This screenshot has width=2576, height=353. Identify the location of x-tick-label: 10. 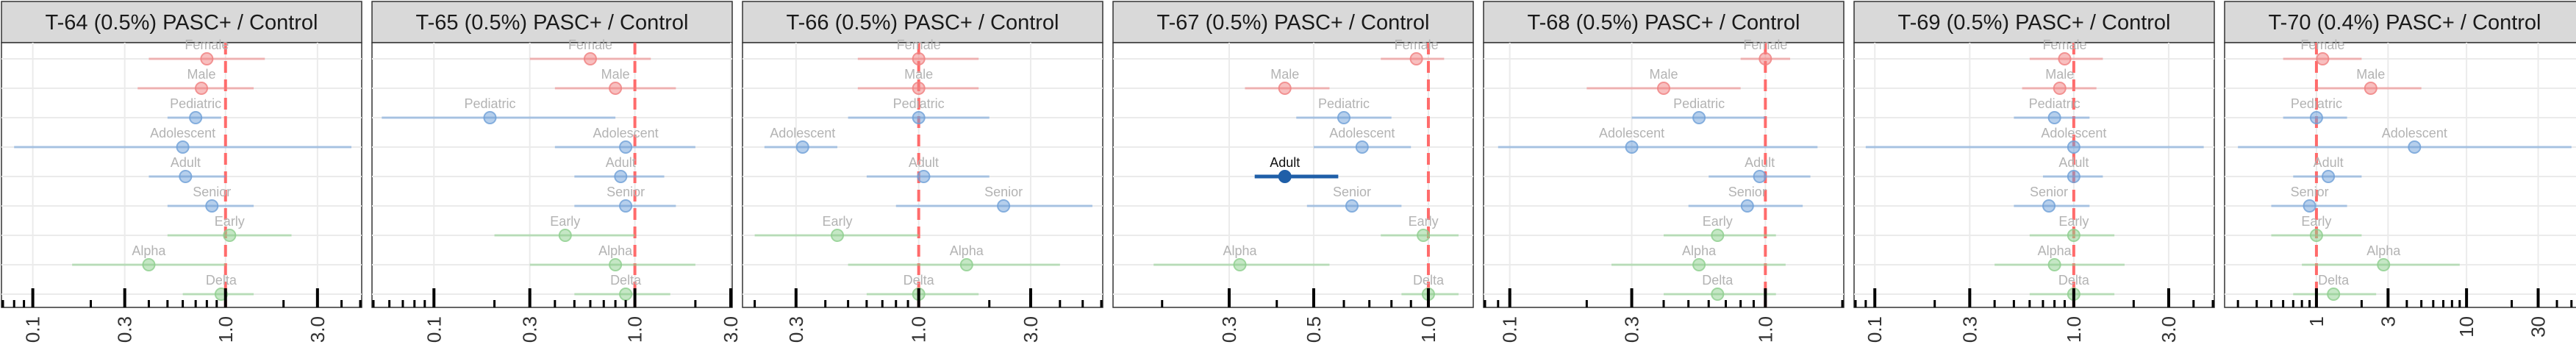
(2466, 327).